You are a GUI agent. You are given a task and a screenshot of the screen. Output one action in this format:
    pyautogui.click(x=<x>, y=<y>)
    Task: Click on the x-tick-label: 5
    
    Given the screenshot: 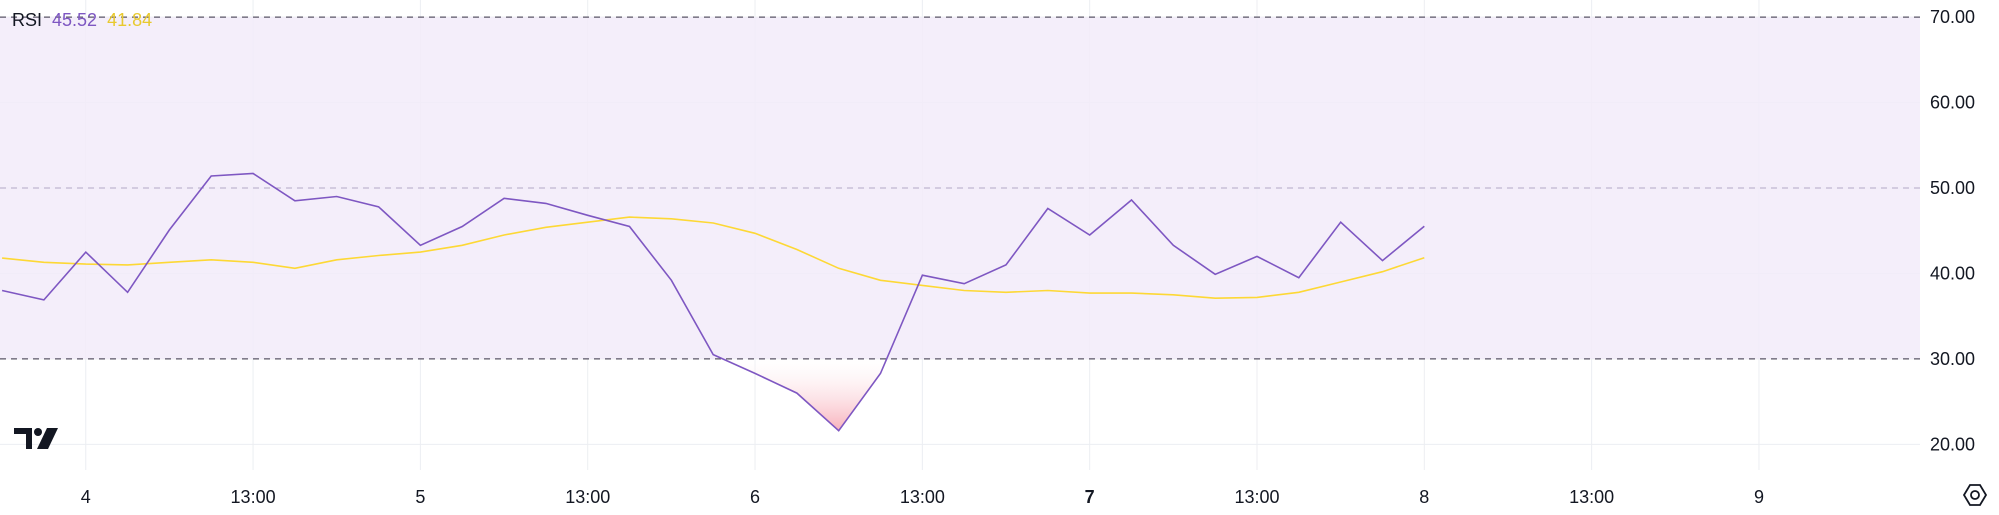 What is the action you would take?
    pyautogui.click(x=420, y=497)
    